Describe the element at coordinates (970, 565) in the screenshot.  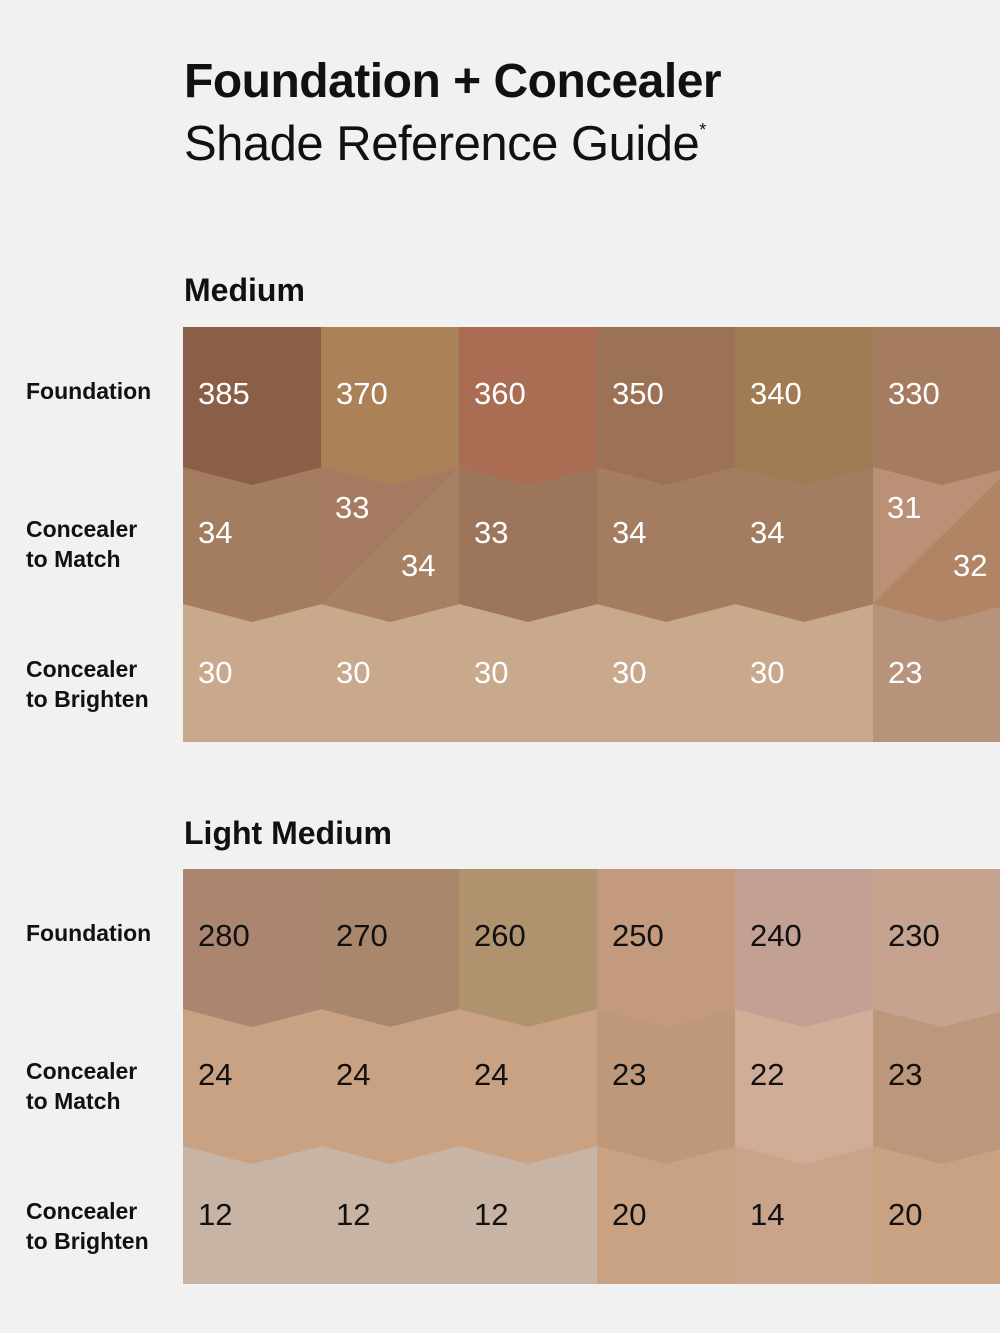
I see `shade-label-match-alt: 32` at that location.